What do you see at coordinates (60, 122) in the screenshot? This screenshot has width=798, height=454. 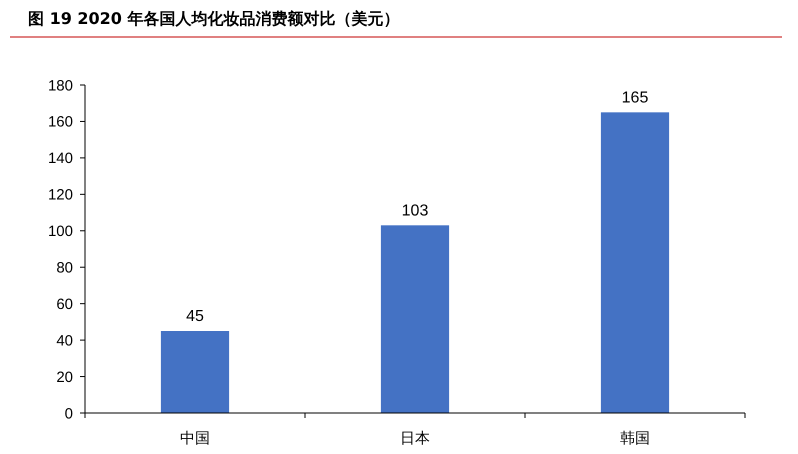 I see `y-tick-label: 160` at bounding box center [60, 122].